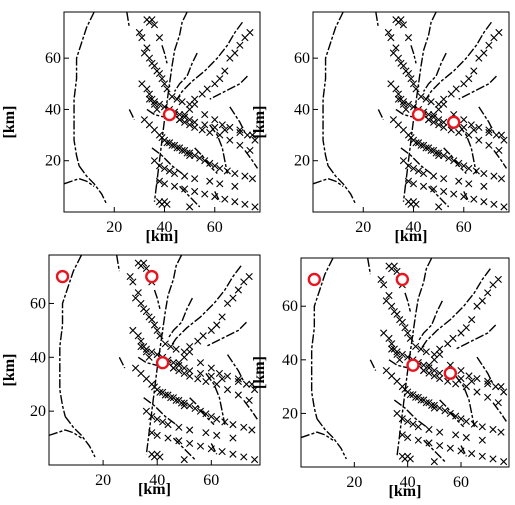 This screenshot has width=515, height=505. What do you see at coordinates (53, 58) in the screenshot?
I see `y-tick-label: 60` at bounding box center [53, 58].